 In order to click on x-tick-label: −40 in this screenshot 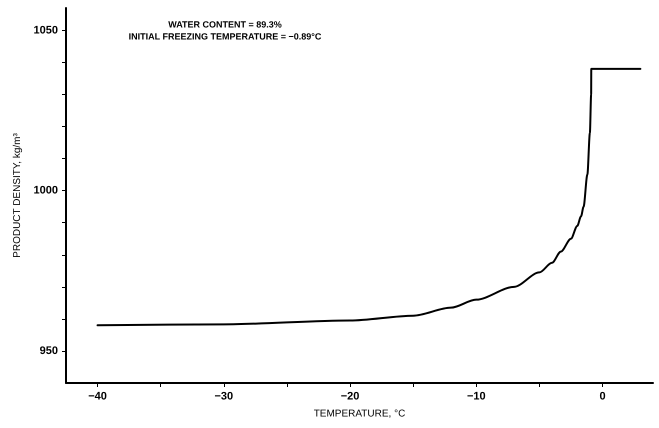, I will do `click(97, 396)`.